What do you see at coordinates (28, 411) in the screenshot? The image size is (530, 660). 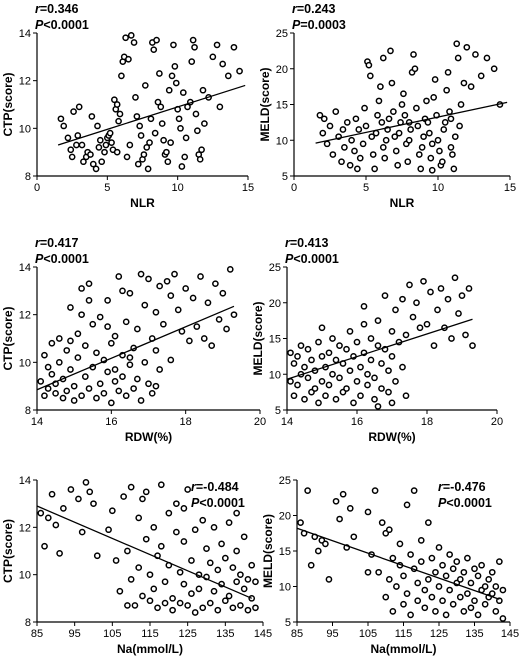 I see `y-tick-label: 8` at bounding box center [28, 411].